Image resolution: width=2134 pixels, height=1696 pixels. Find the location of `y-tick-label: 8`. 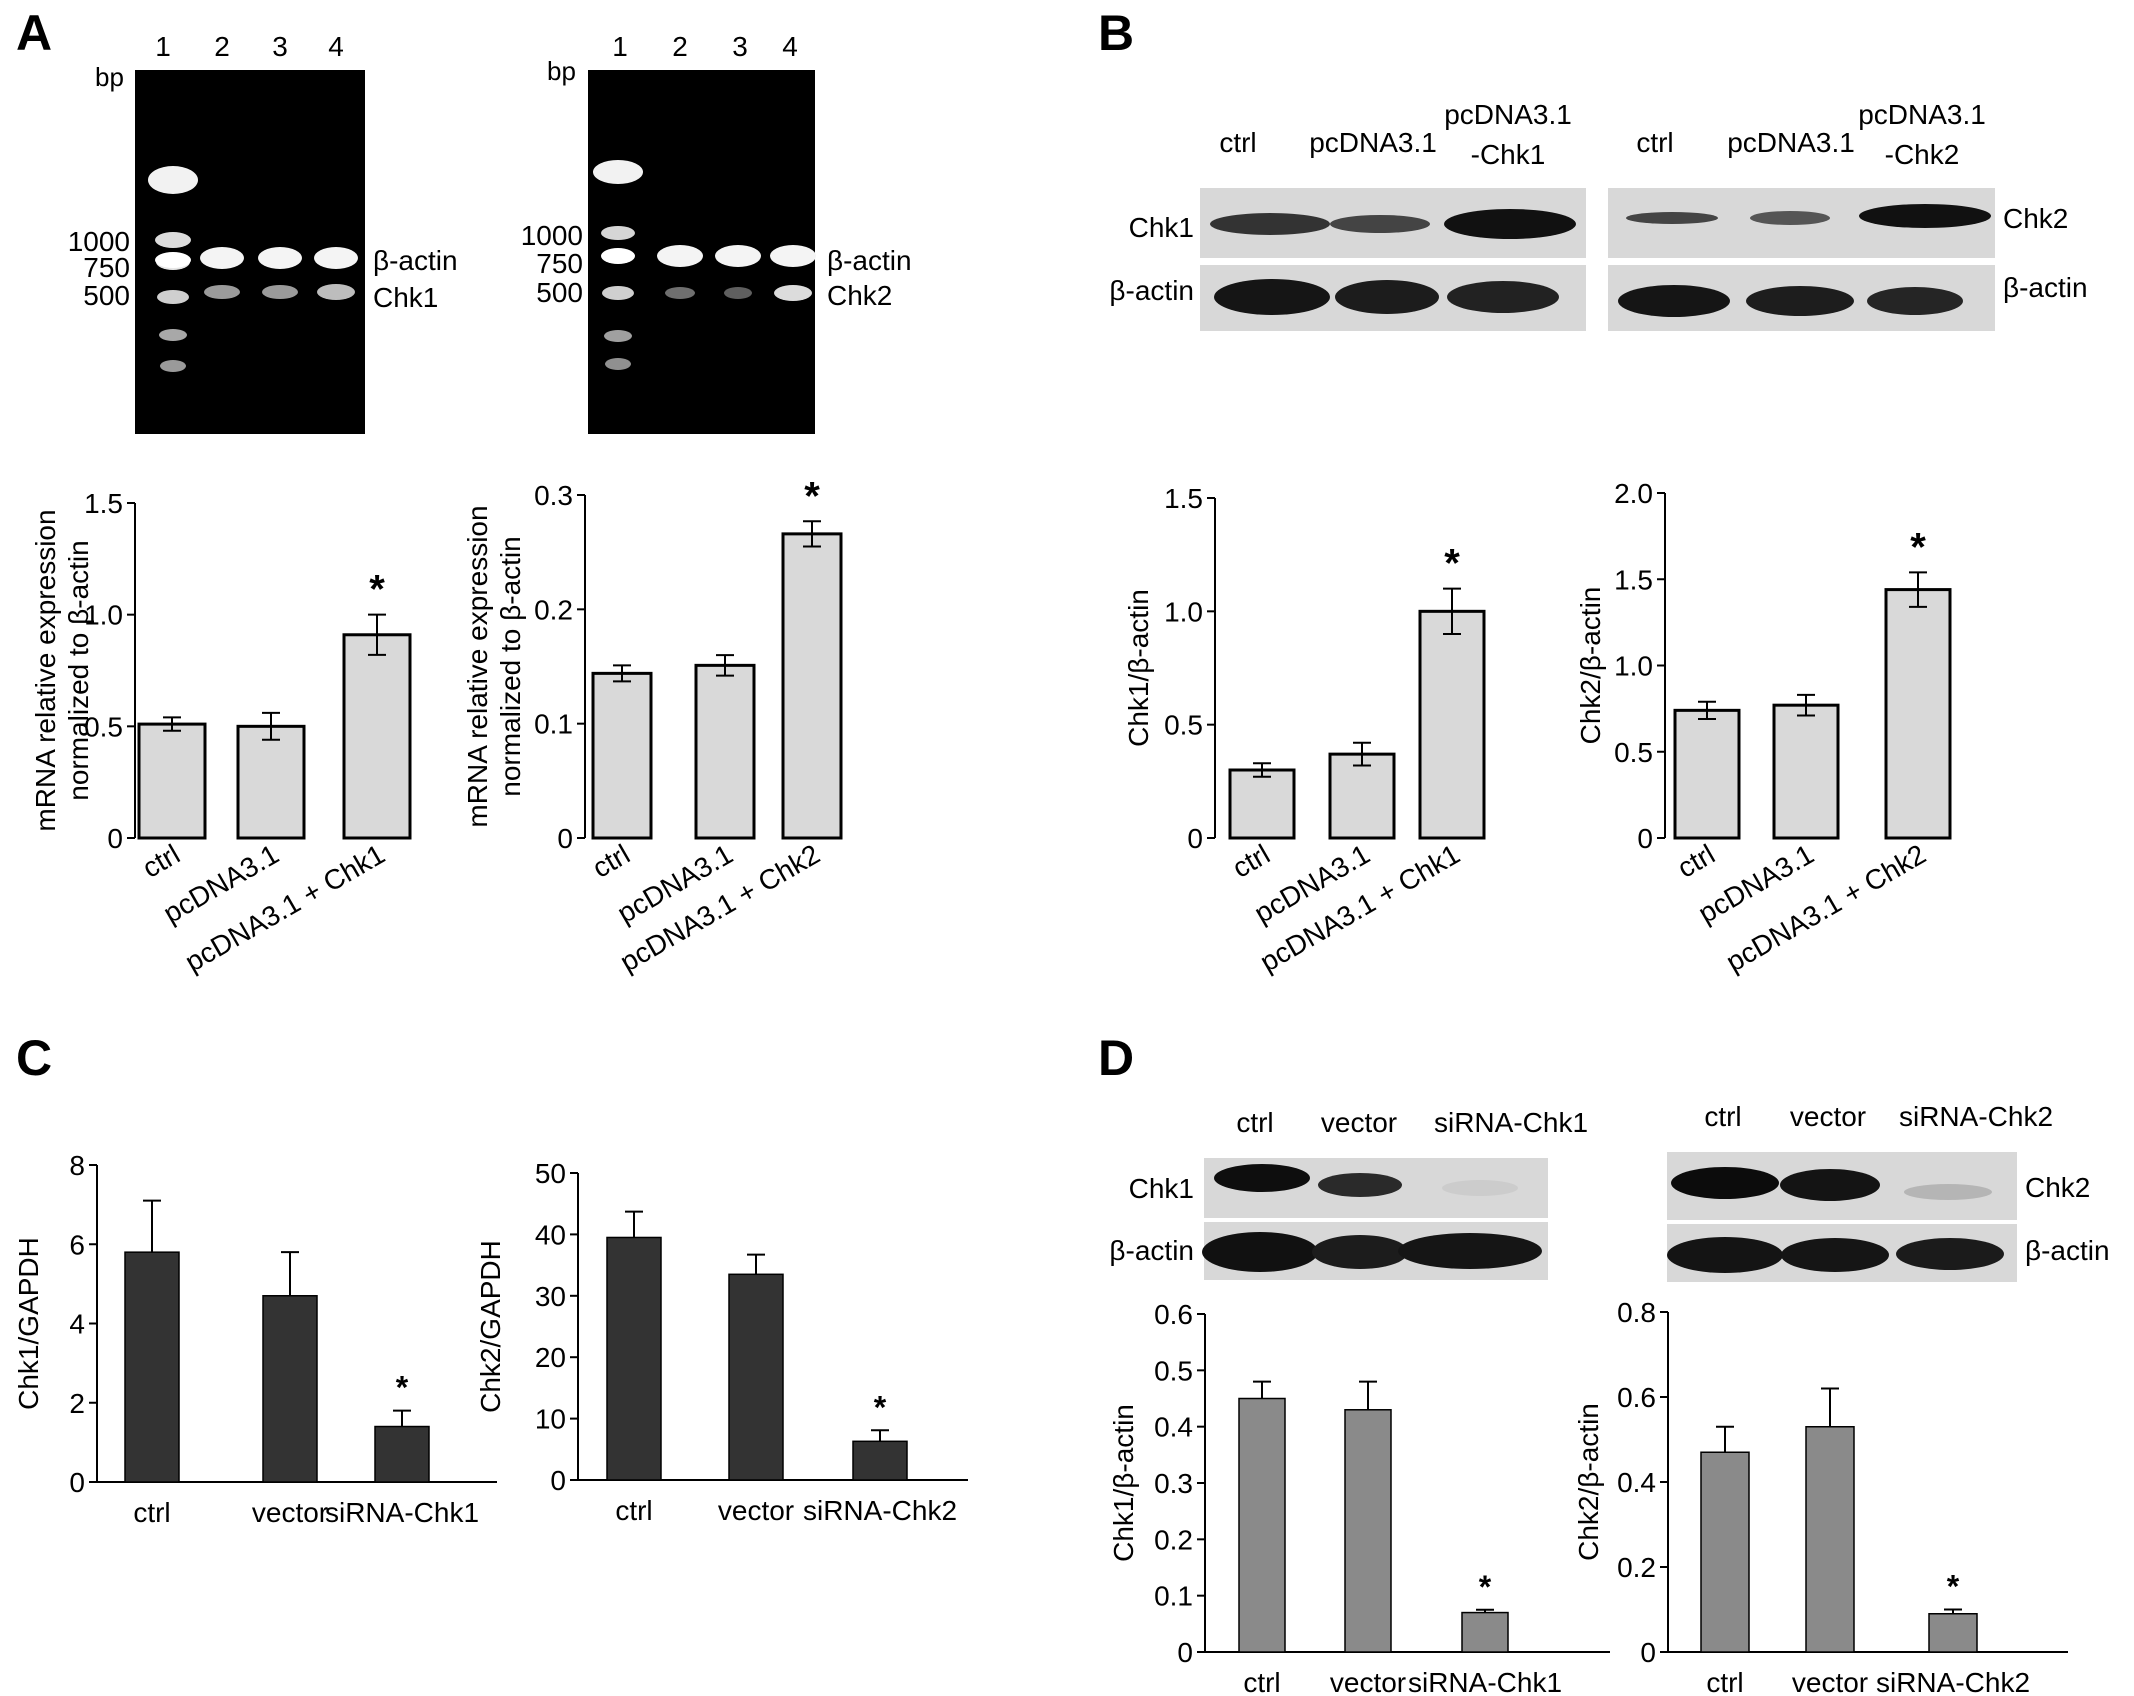

y-tick-label: 8 is located at coordinates (77, 1165).